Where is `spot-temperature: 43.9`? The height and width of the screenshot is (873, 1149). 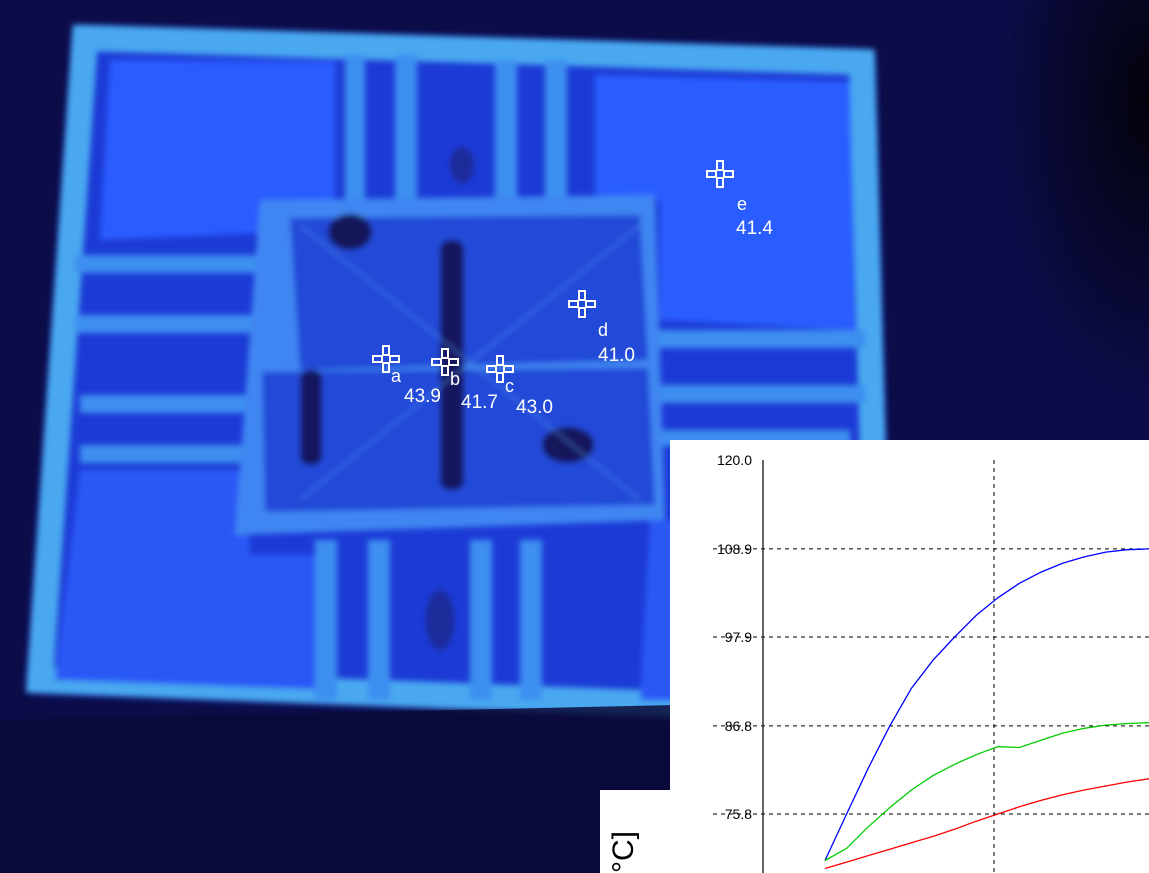
spot-temperature: 43.9 is located at coordinates (422, 396).